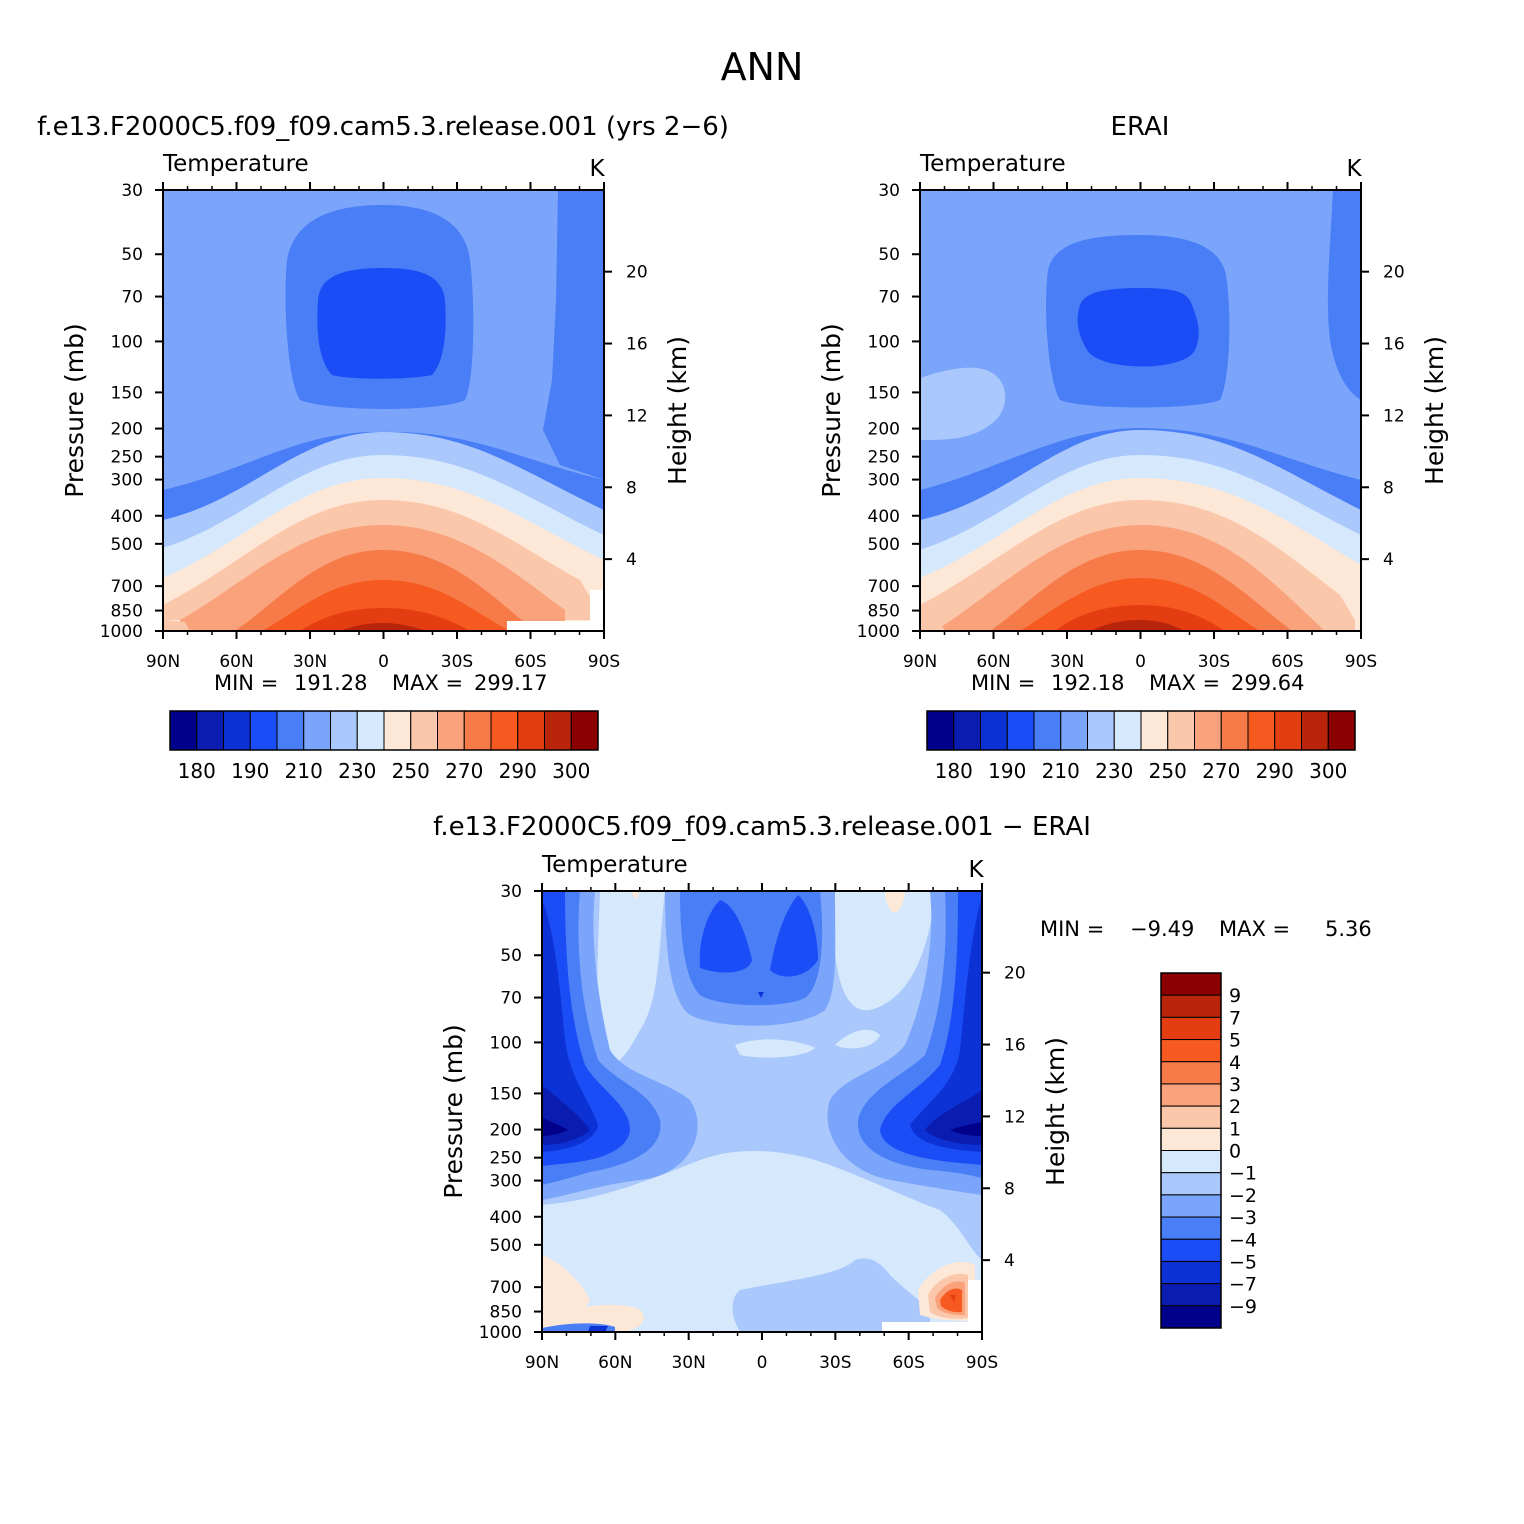 Image resolution: width=1524 pixels, height=1524 pixels. I want to click on colorbar-label: 9, so click(1235, 996).